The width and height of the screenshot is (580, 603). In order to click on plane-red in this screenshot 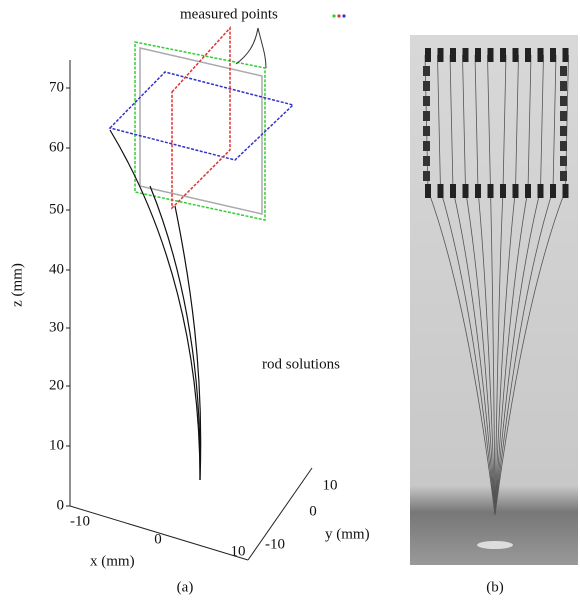, I will do `click(201, 118)`.